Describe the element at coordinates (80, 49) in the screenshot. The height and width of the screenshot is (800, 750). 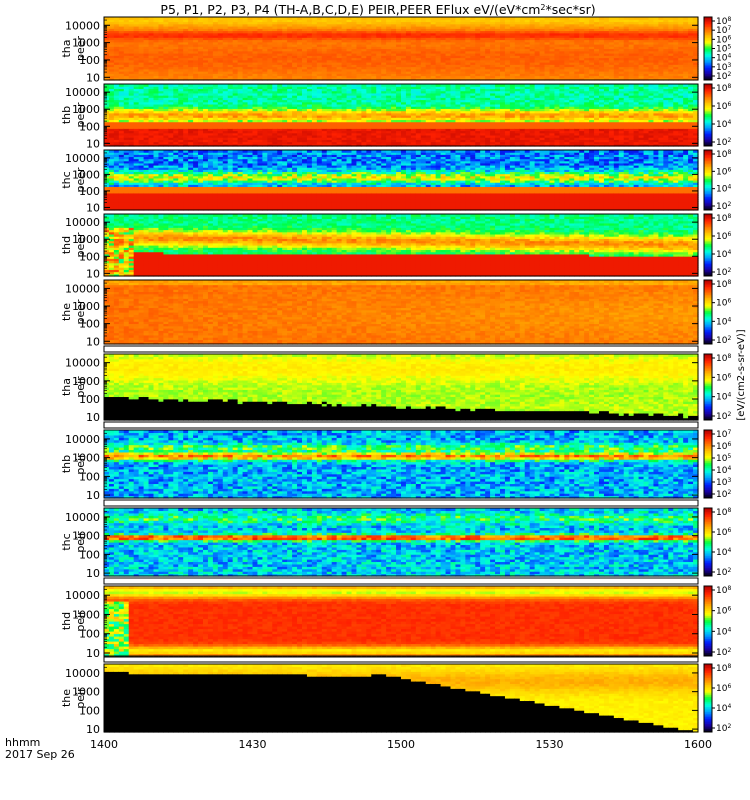
I see `panel-product-label: peer` at that location.